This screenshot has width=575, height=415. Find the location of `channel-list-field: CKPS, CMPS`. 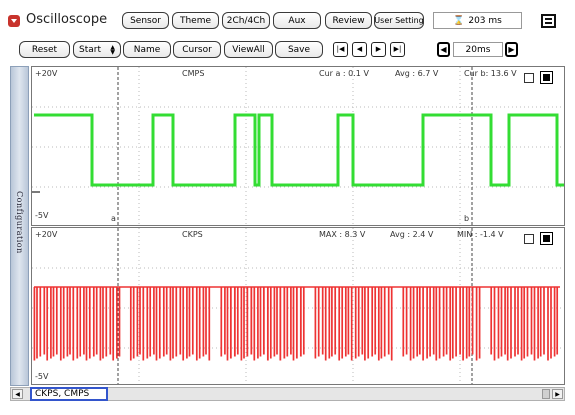

channel-list-field: CKPS, CMPS is located at coordinates (69, 394).